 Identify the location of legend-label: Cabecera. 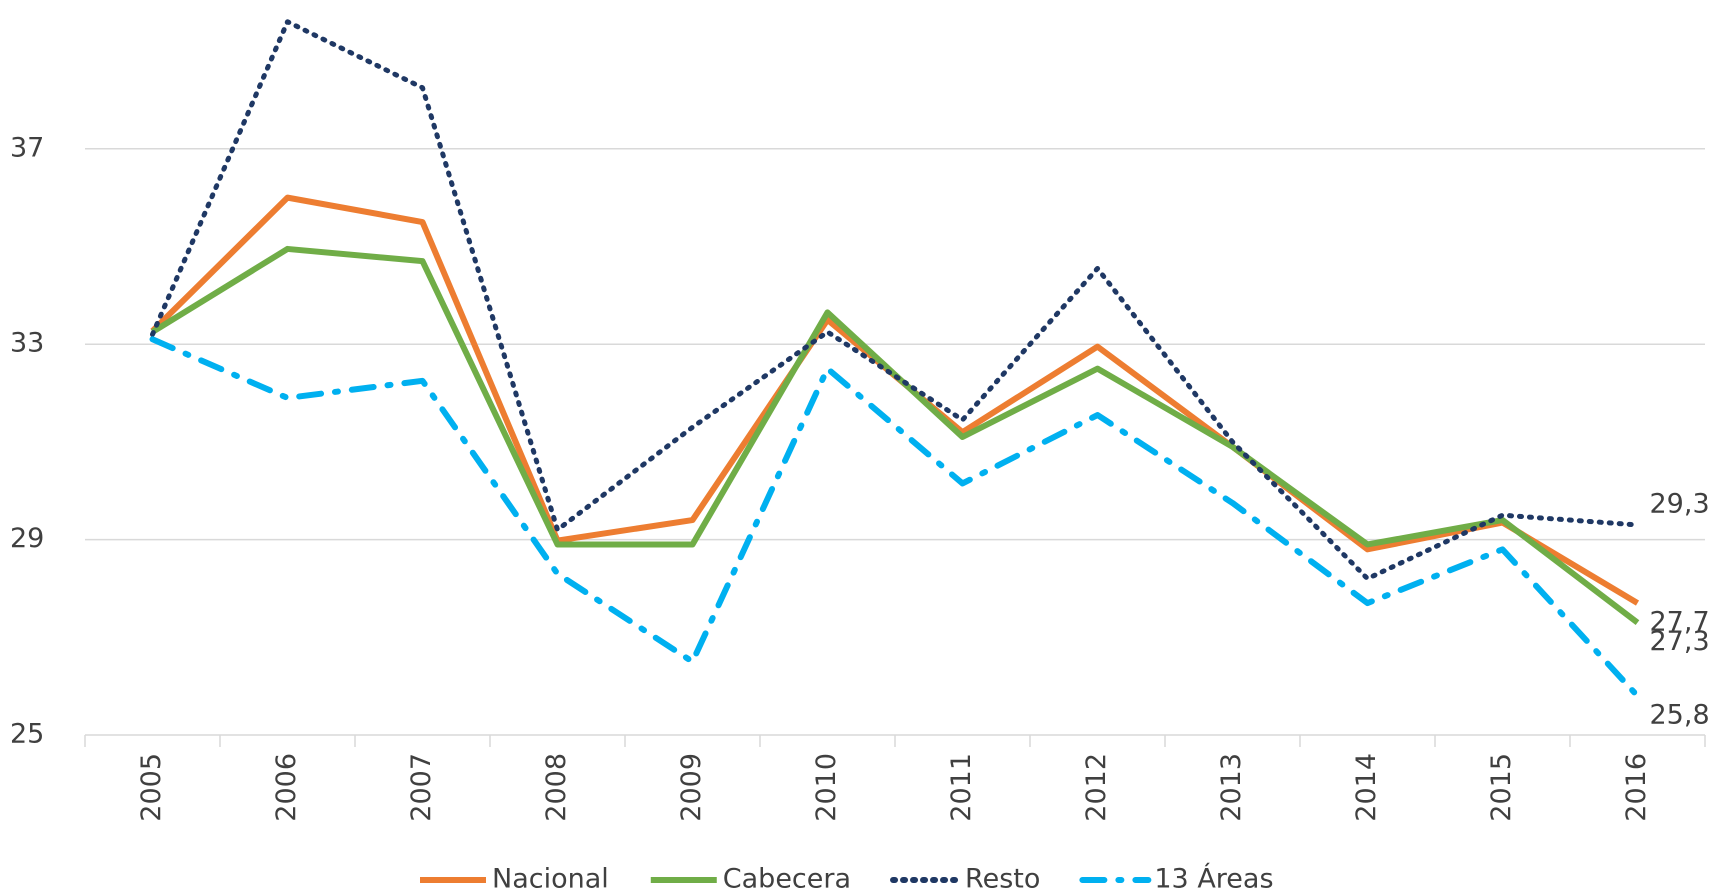
(787, 879).